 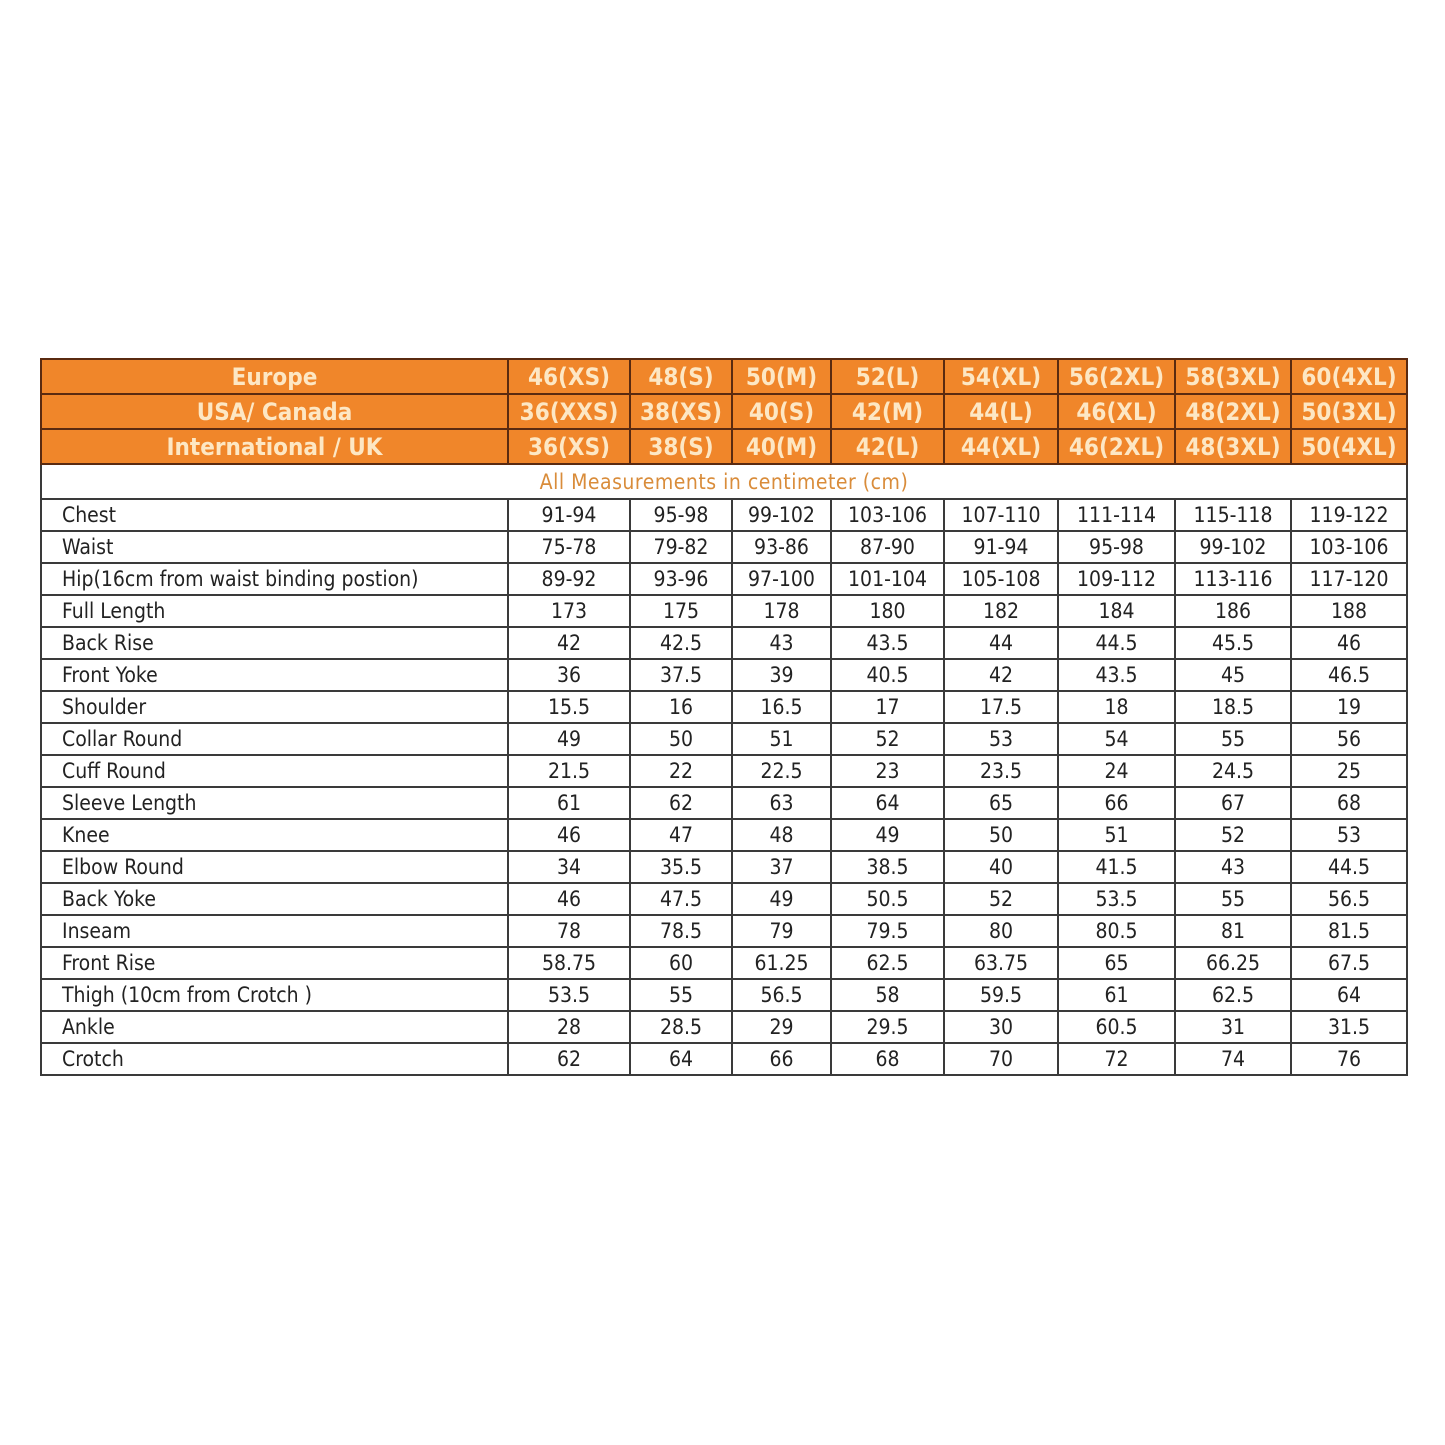 What do you see at coordinates (781, 931) in the screenshot?
I see `measurement-value: 79` at bounding box center [781, 931].